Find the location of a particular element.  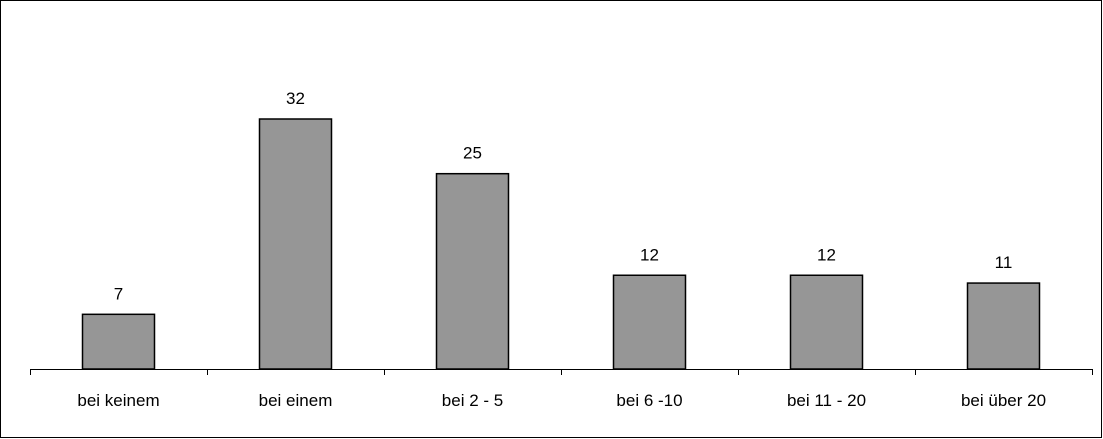

category-label: bei über 20 is located at coordinates (1003, 400).